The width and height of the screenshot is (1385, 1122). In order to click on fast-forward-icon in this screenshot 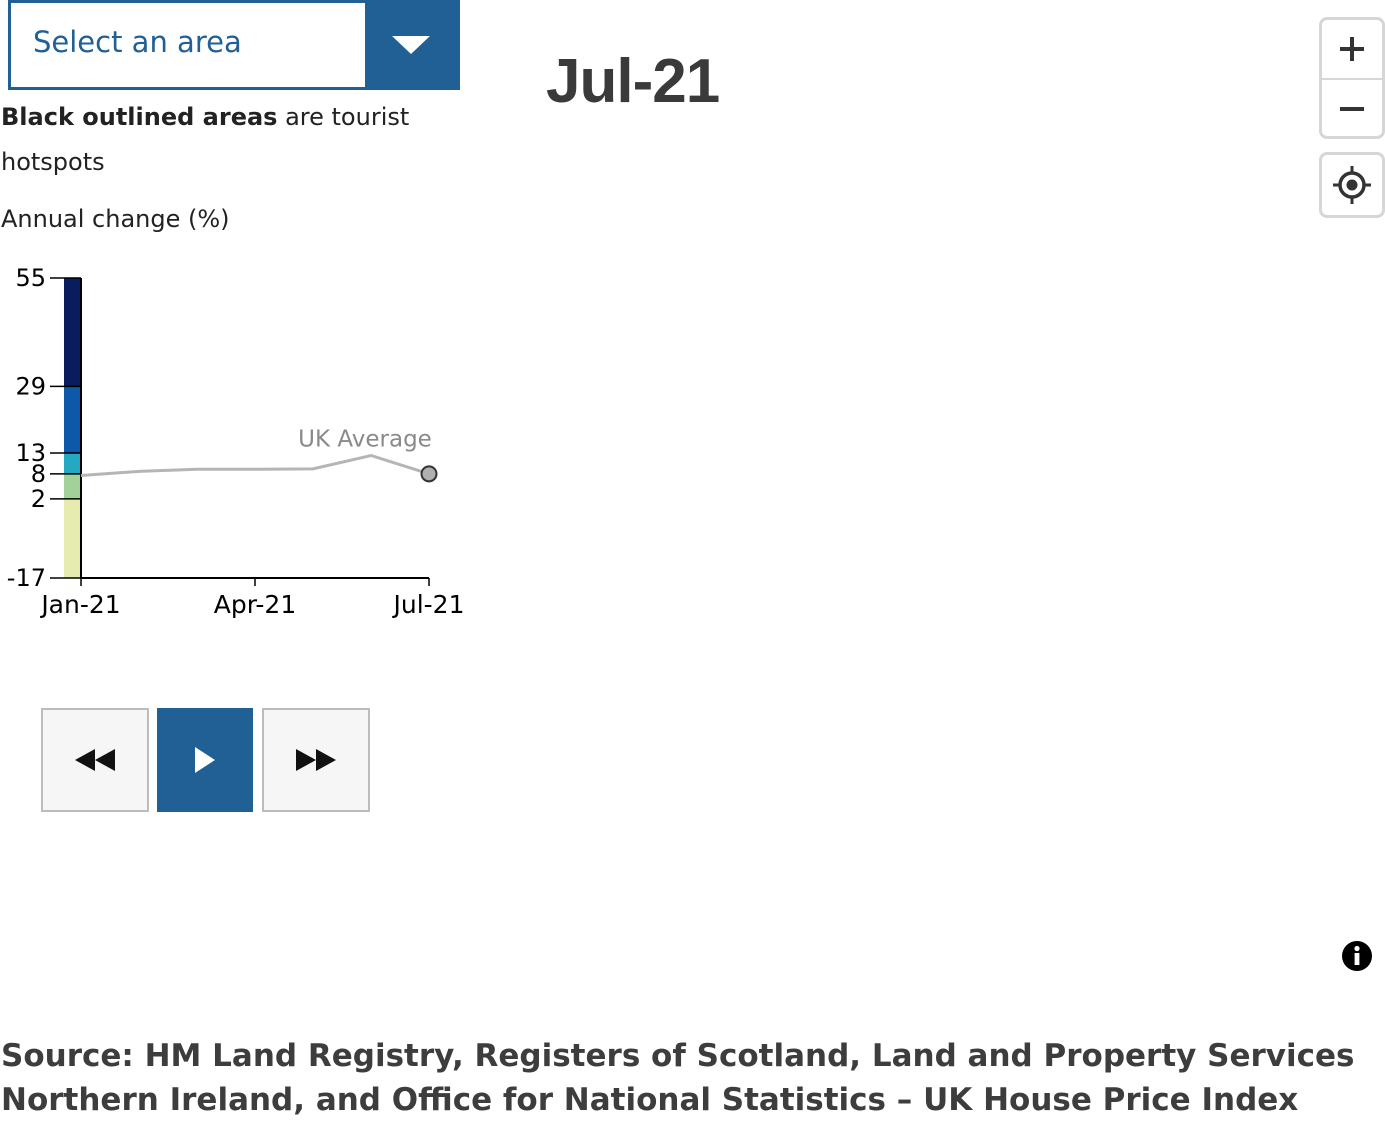, I will do `click(316, 760)`.